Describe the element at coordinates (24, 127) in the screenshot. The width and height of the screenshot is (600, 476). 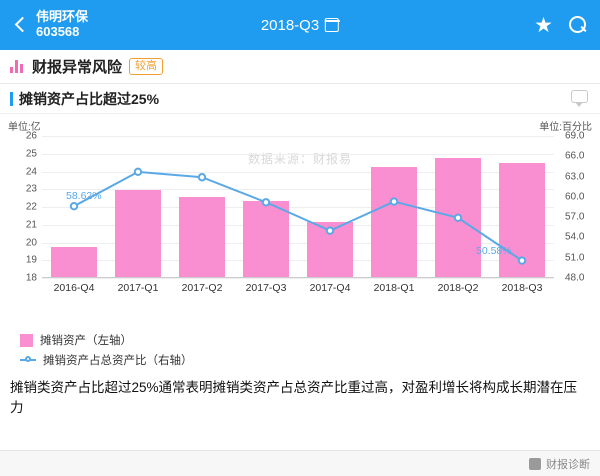
I see `unit-left-label: 单位:亿` at that location.